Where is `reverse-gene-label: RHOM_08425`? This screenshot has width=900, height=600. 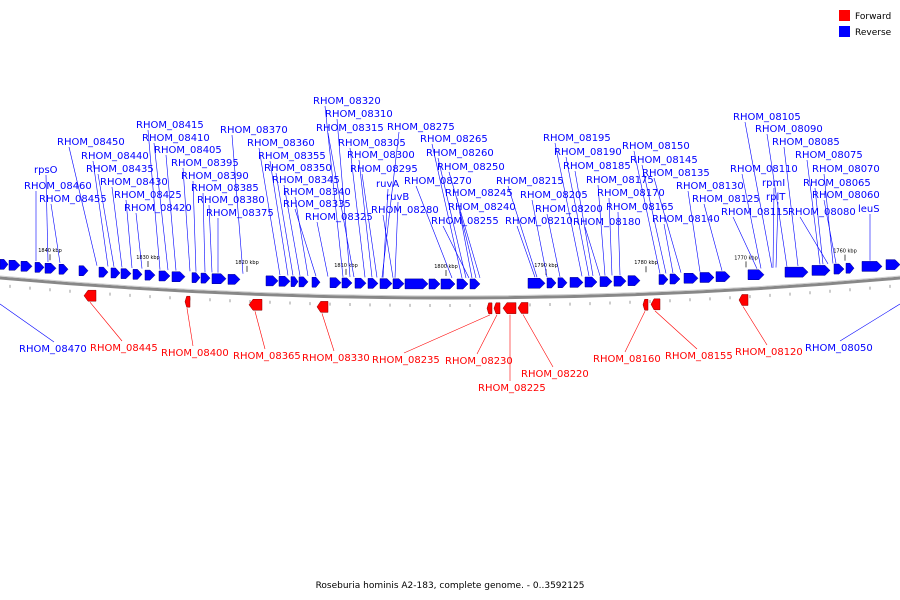 reverse-gene-label: RHOM_08425 is located at coordinates (148, 195).